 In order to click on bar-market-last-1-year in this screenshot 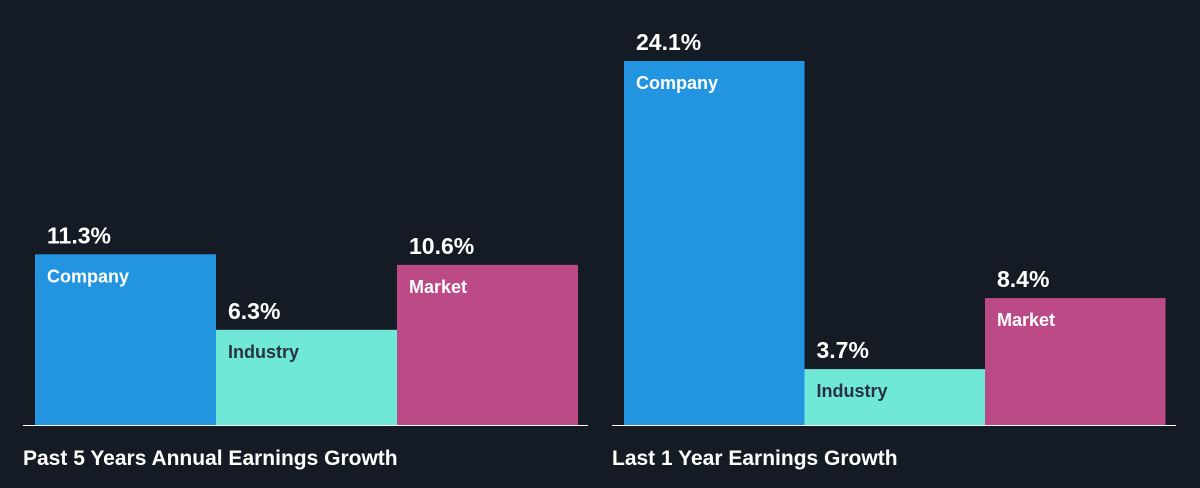, I will do `click(1075, 361)`.